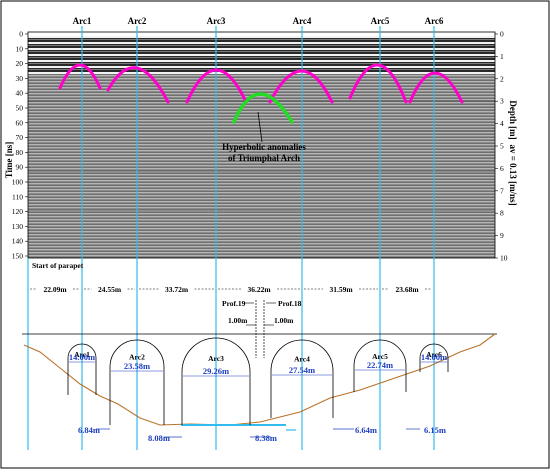 The height and width of the screenshot is (474, 550). What do you see at coordinates (137, 357) in the screenshot?
I see `arch-label: Arc2` at bounding box center [137, 357].